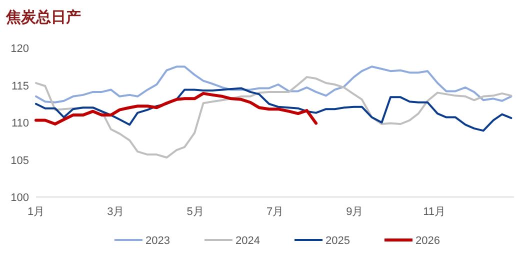 This screenshot has height=261, width=529. What do you see at coordinates (115, 212) in the screenshot?
I see `x-tick-label: 3月` at bounding box center [115, 212].